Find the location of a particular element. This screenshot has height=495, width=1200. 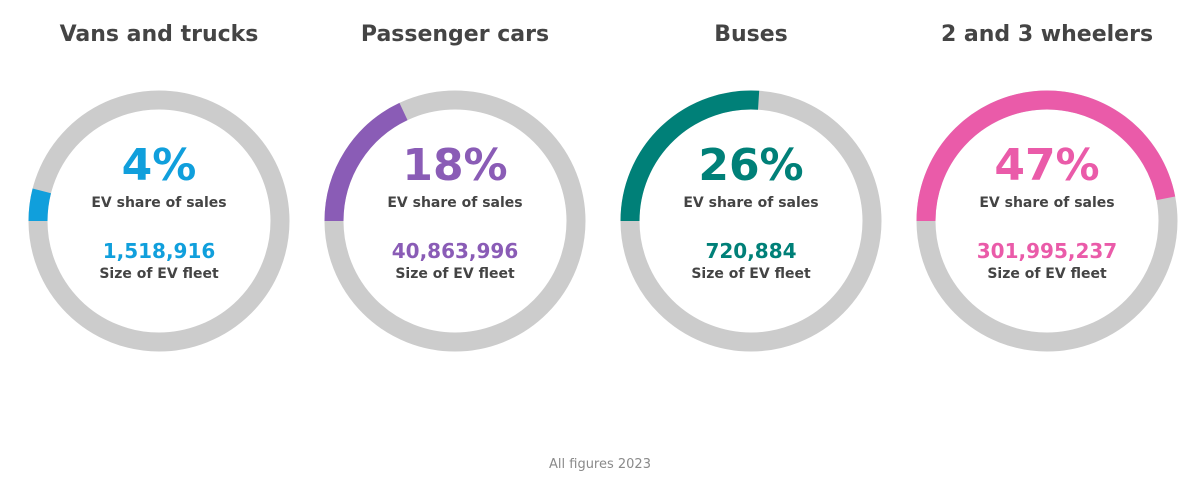

gauge-track is located at coordinates (159, 221).